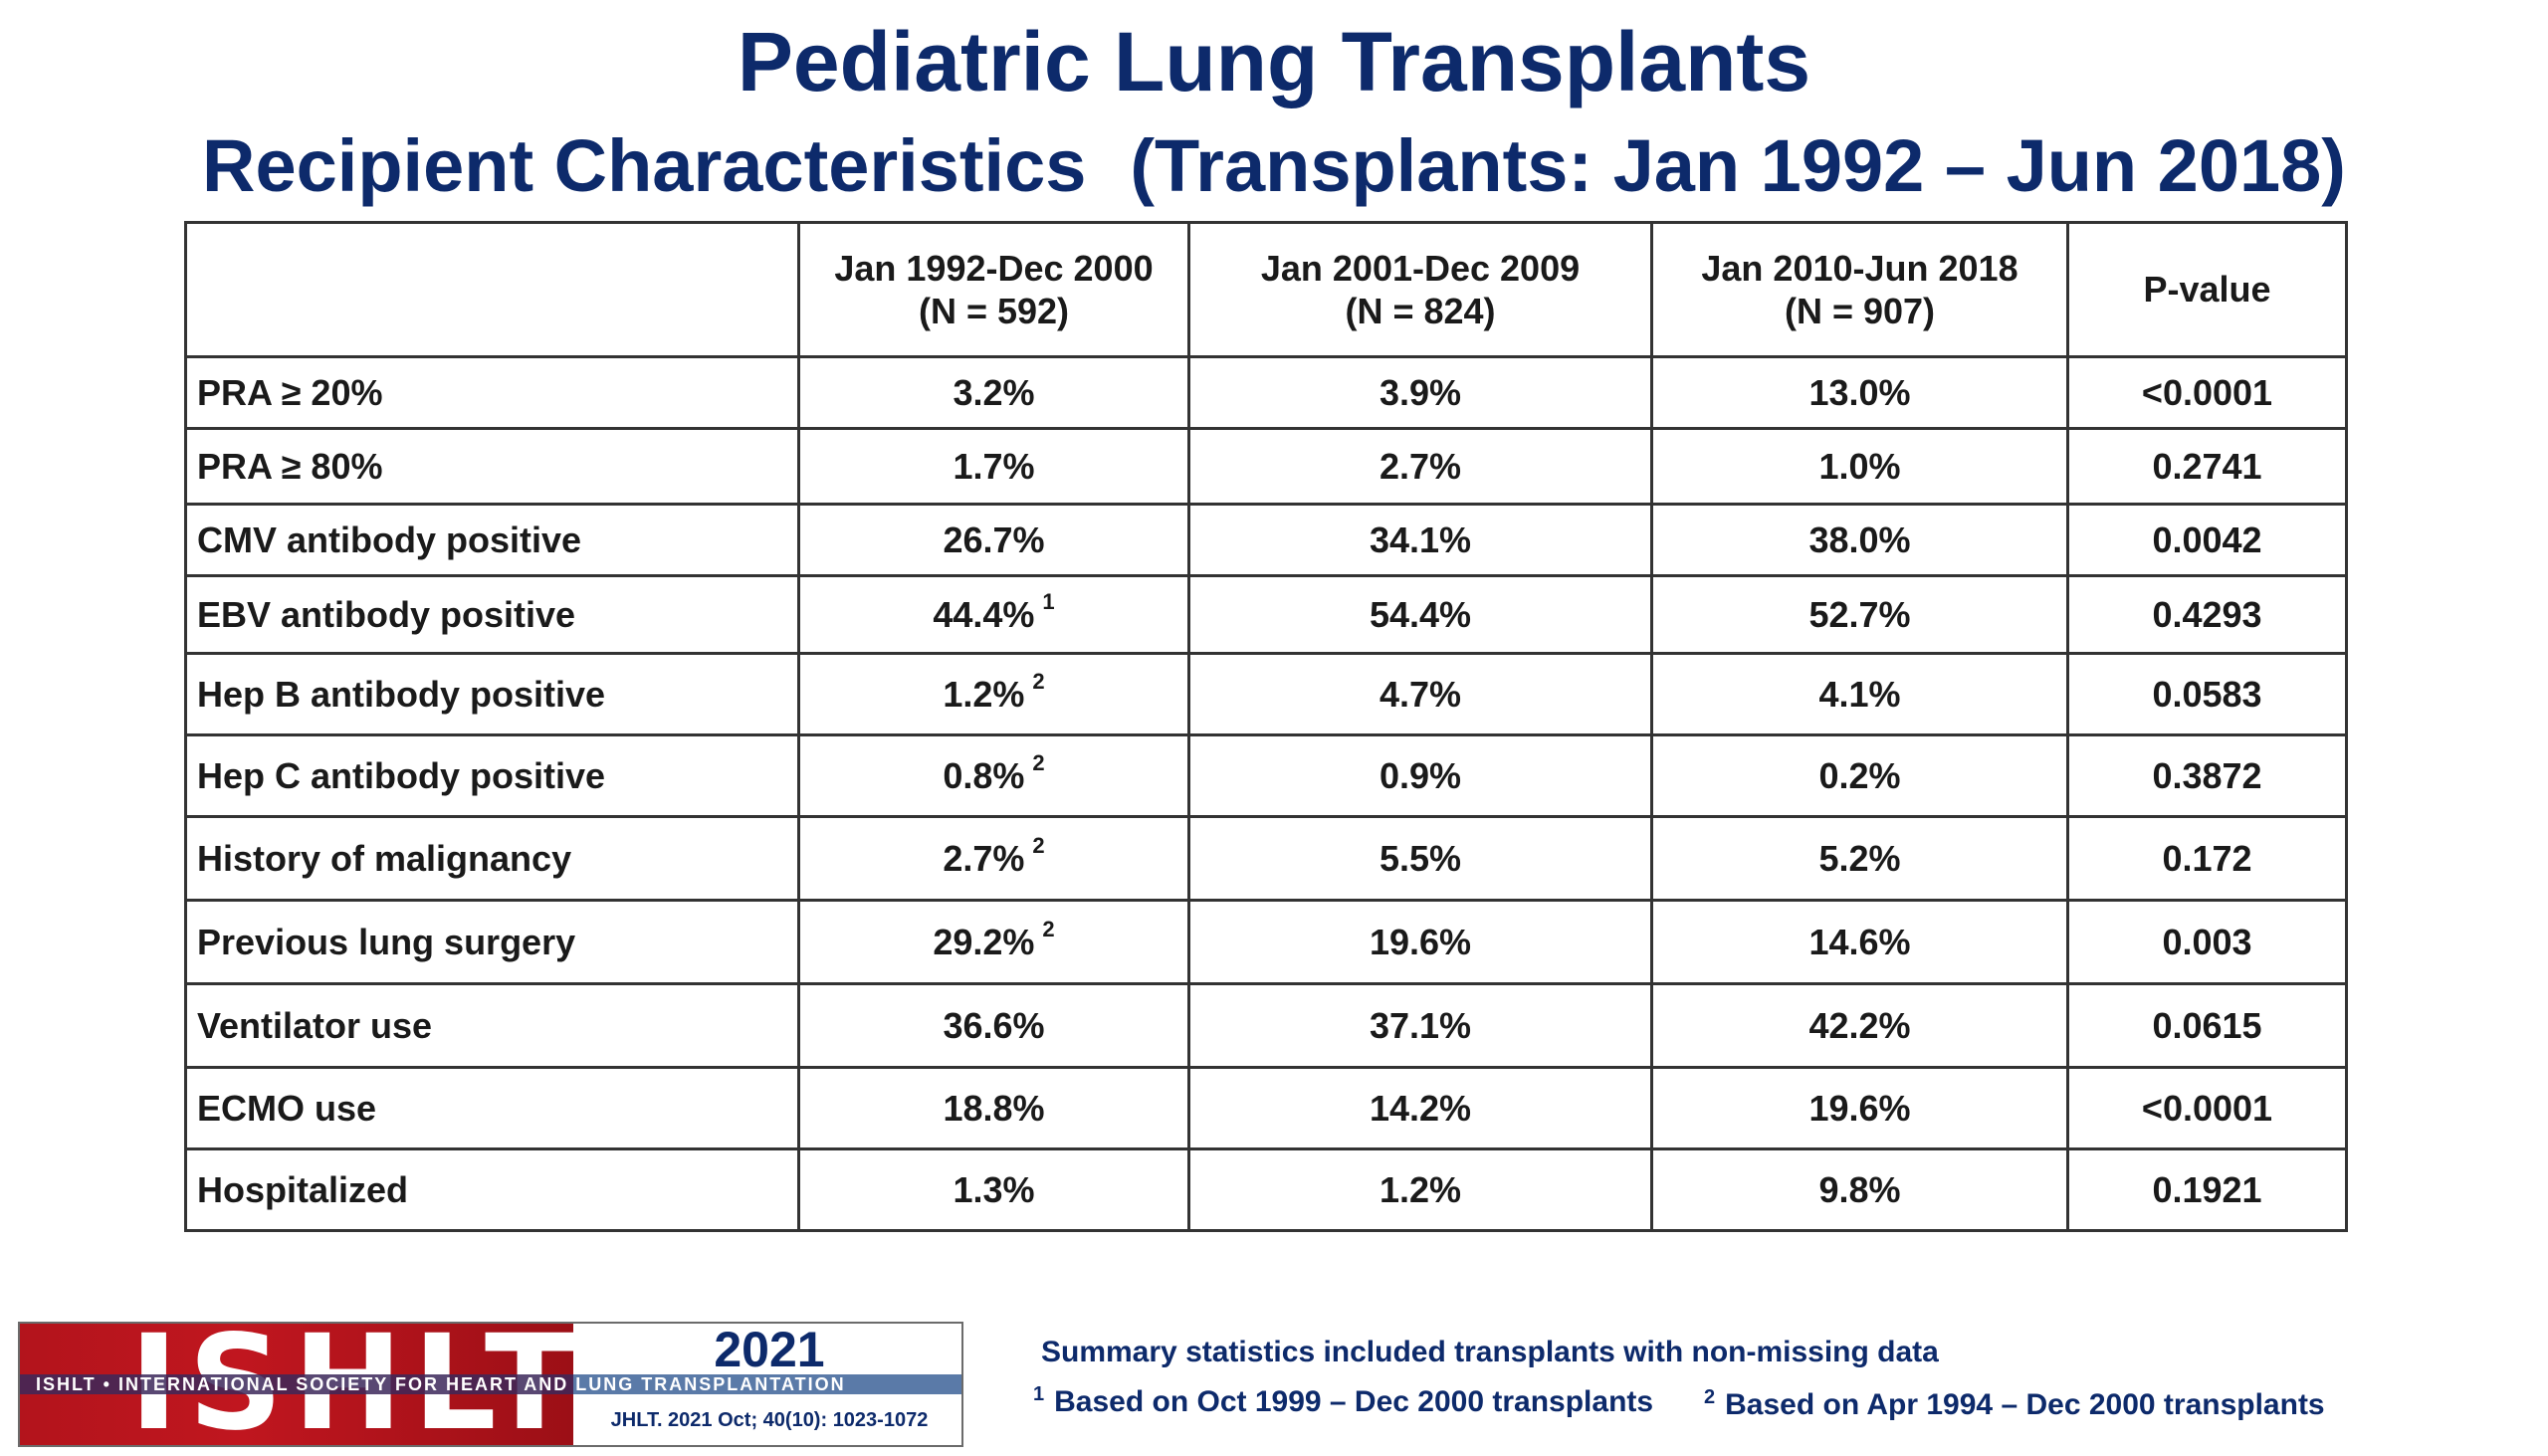 This screenshot has width=2548, height=1456. Describe the element at coordinates (2207, 694) in the screenshot. I see `cell-p-value: 0.0583` at that location.